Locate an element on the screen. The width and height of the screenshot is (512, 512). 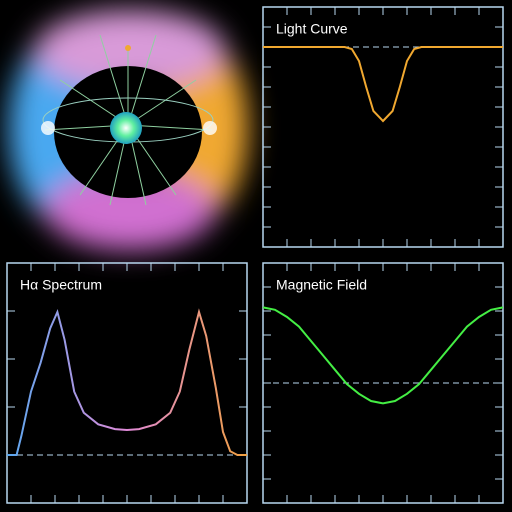
plot-title: Hα Spectrum is located at coordinates (61, 285).